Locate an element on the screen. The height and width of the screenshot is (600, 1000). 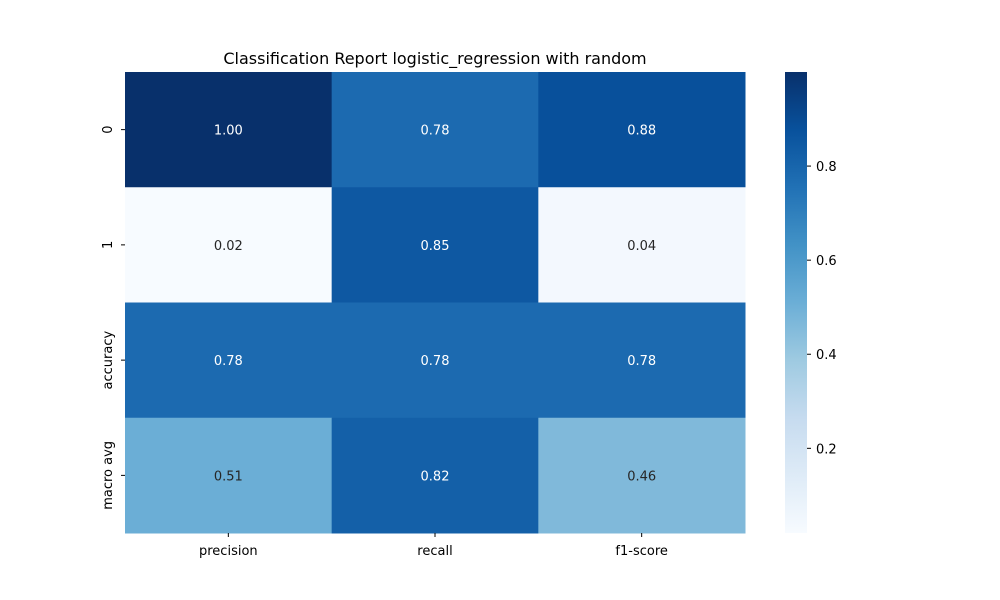
cell-label: 1.00 is located at coordinates (228, 131).